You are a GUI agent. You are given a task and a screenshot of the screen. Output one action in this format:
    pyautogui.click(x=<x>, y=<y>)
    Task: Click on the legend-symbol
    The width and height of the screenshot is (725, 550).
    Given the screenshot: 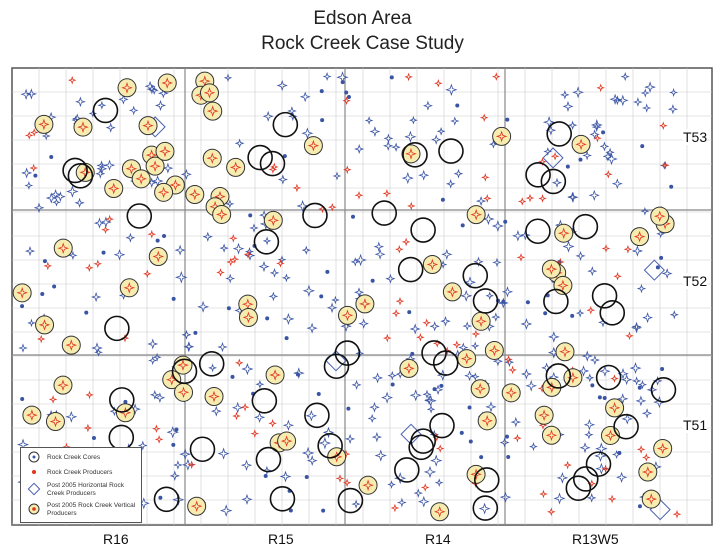 What is the action you would take?
    pyautogui.click(x=34, y=472)
    